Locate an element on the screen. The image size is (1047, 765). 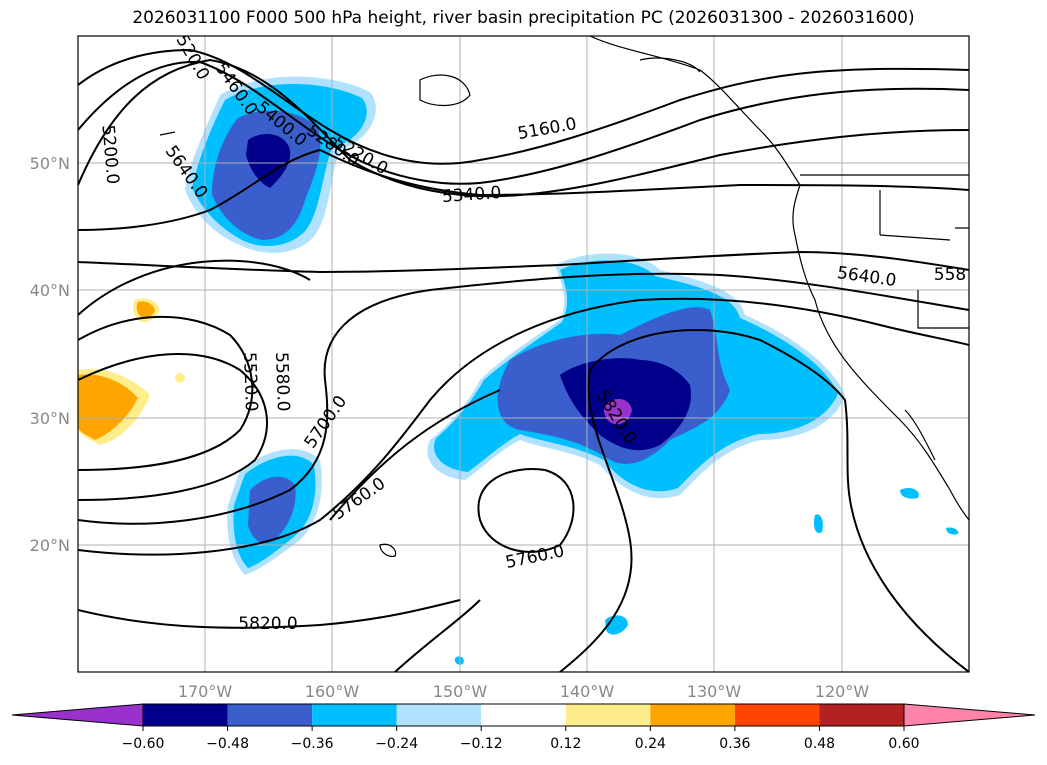
colorbar-tick-label: −0.24 is located at coordinates (396, 744).